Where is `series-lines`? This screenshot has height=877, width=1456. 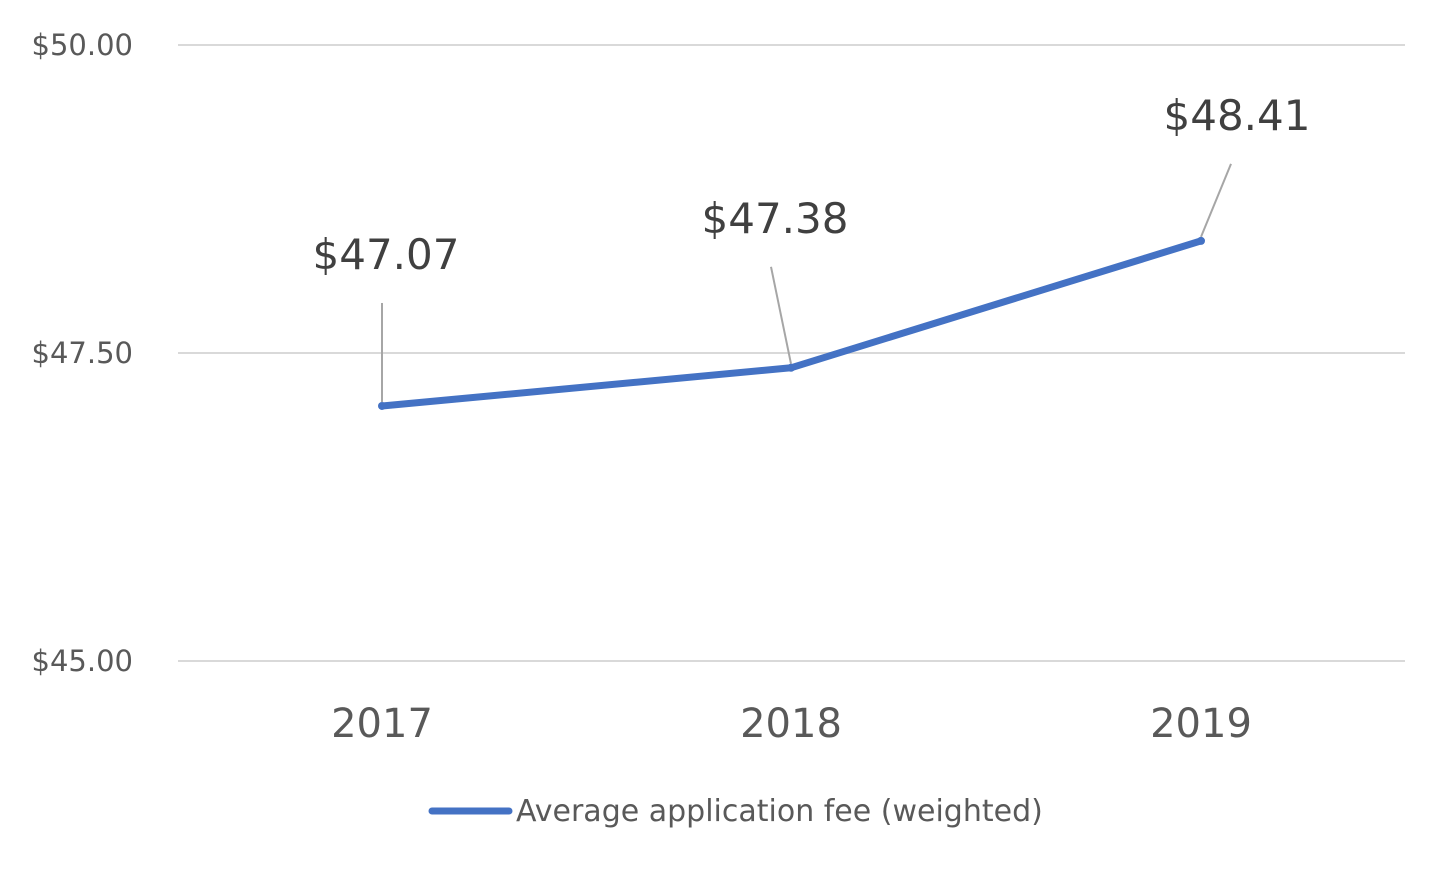
series-lines is located at coordinates (791, 323).